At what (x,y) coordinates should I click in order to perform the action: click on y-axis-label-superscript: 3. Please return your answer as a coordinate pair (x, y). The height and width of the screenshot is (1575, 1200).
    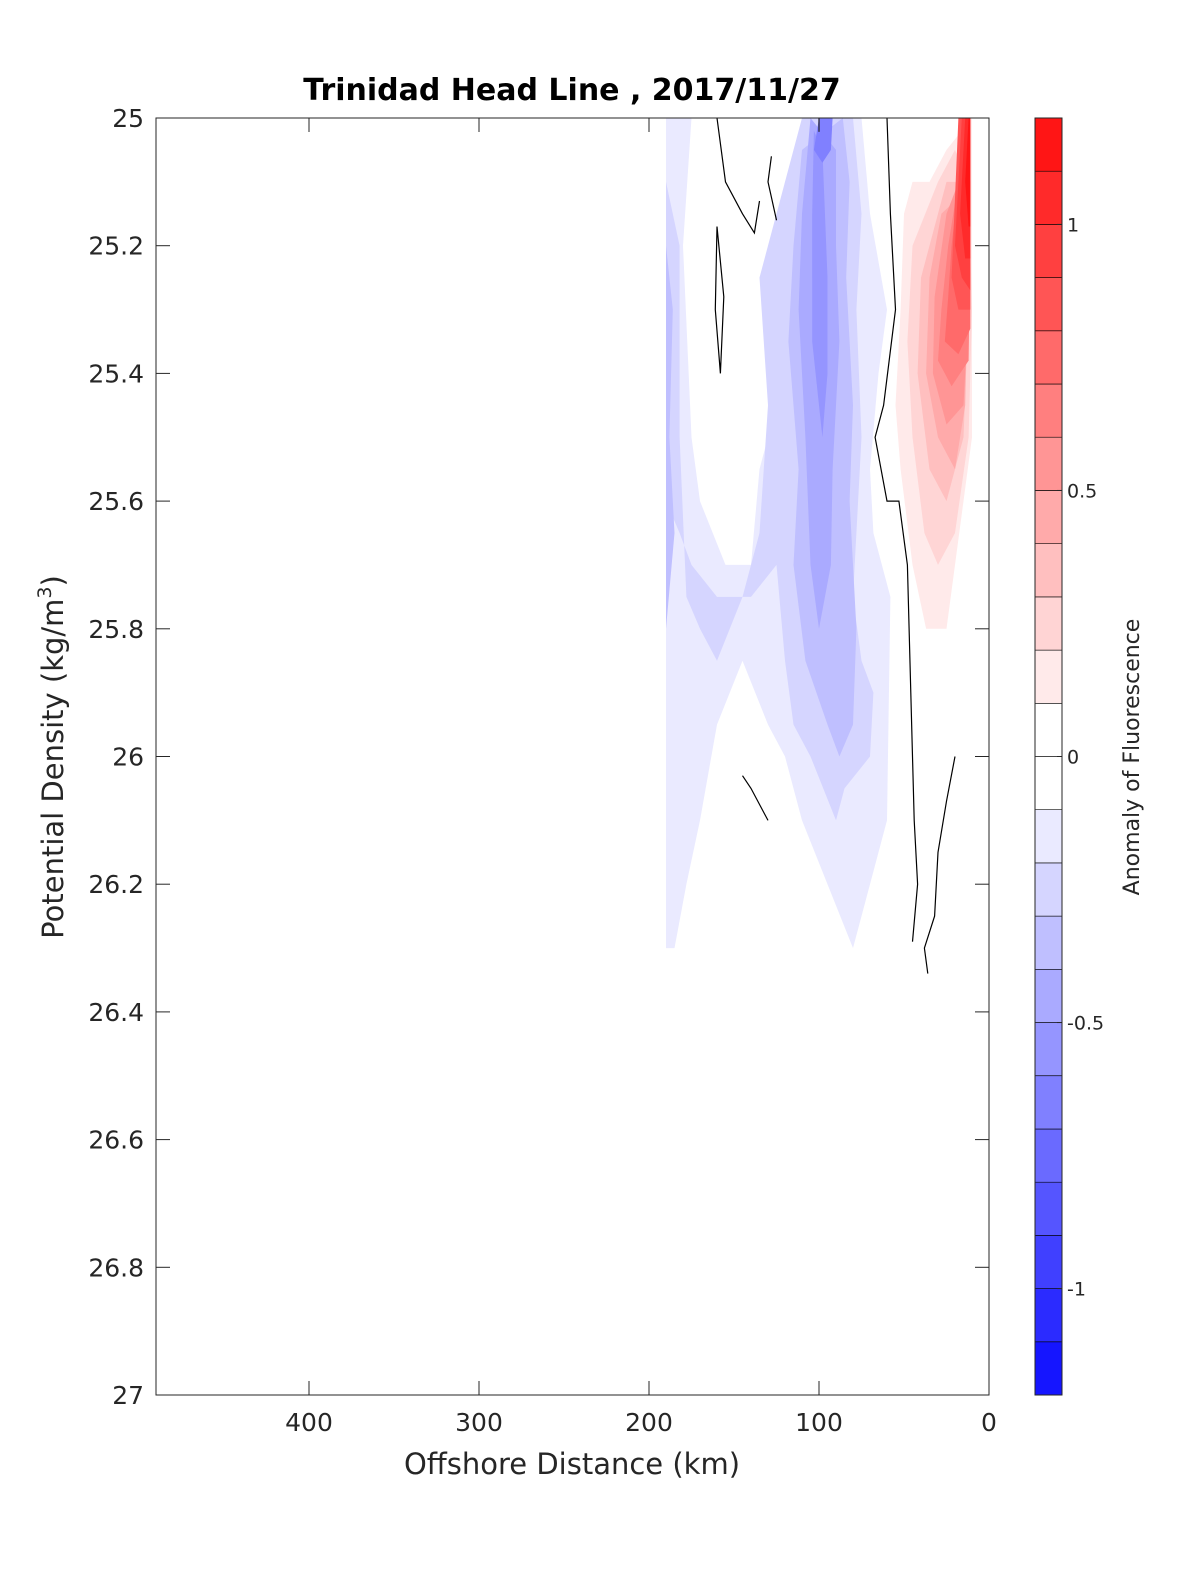
    Looking at the image, I should click on (45, 592).